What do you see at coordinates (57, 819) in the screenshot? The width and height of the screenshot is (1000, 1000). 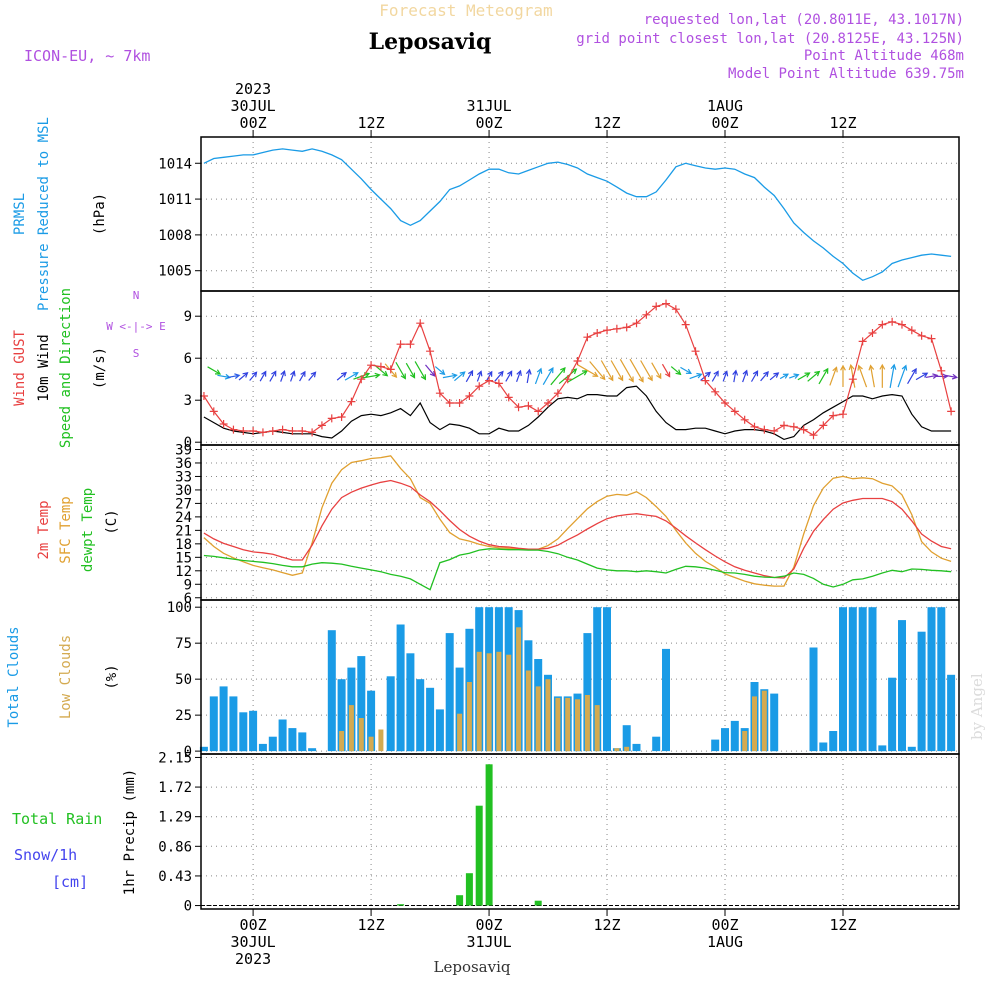 I see `total-rain-label: Total Rain` at bounding box center [57, 819].